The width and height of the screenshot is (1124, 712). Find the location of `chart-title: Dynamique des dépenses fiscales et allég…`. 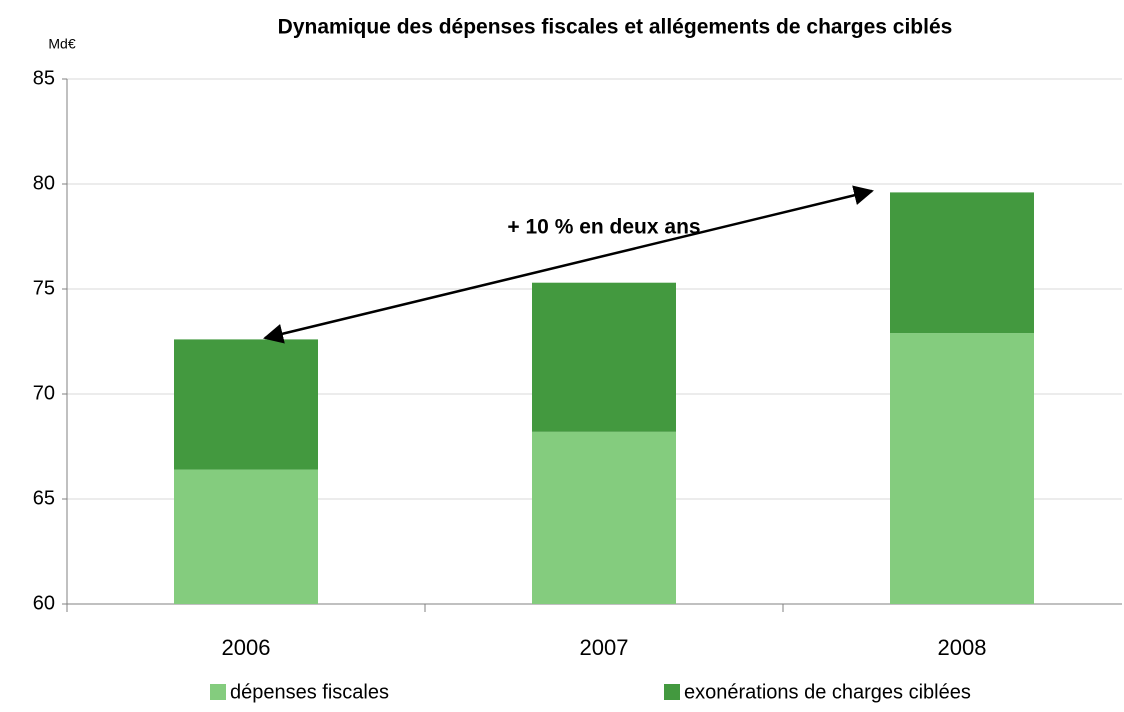

chart-title: Dynamique des dépenses fiscales et allég… is located at coordinates (615, 27).